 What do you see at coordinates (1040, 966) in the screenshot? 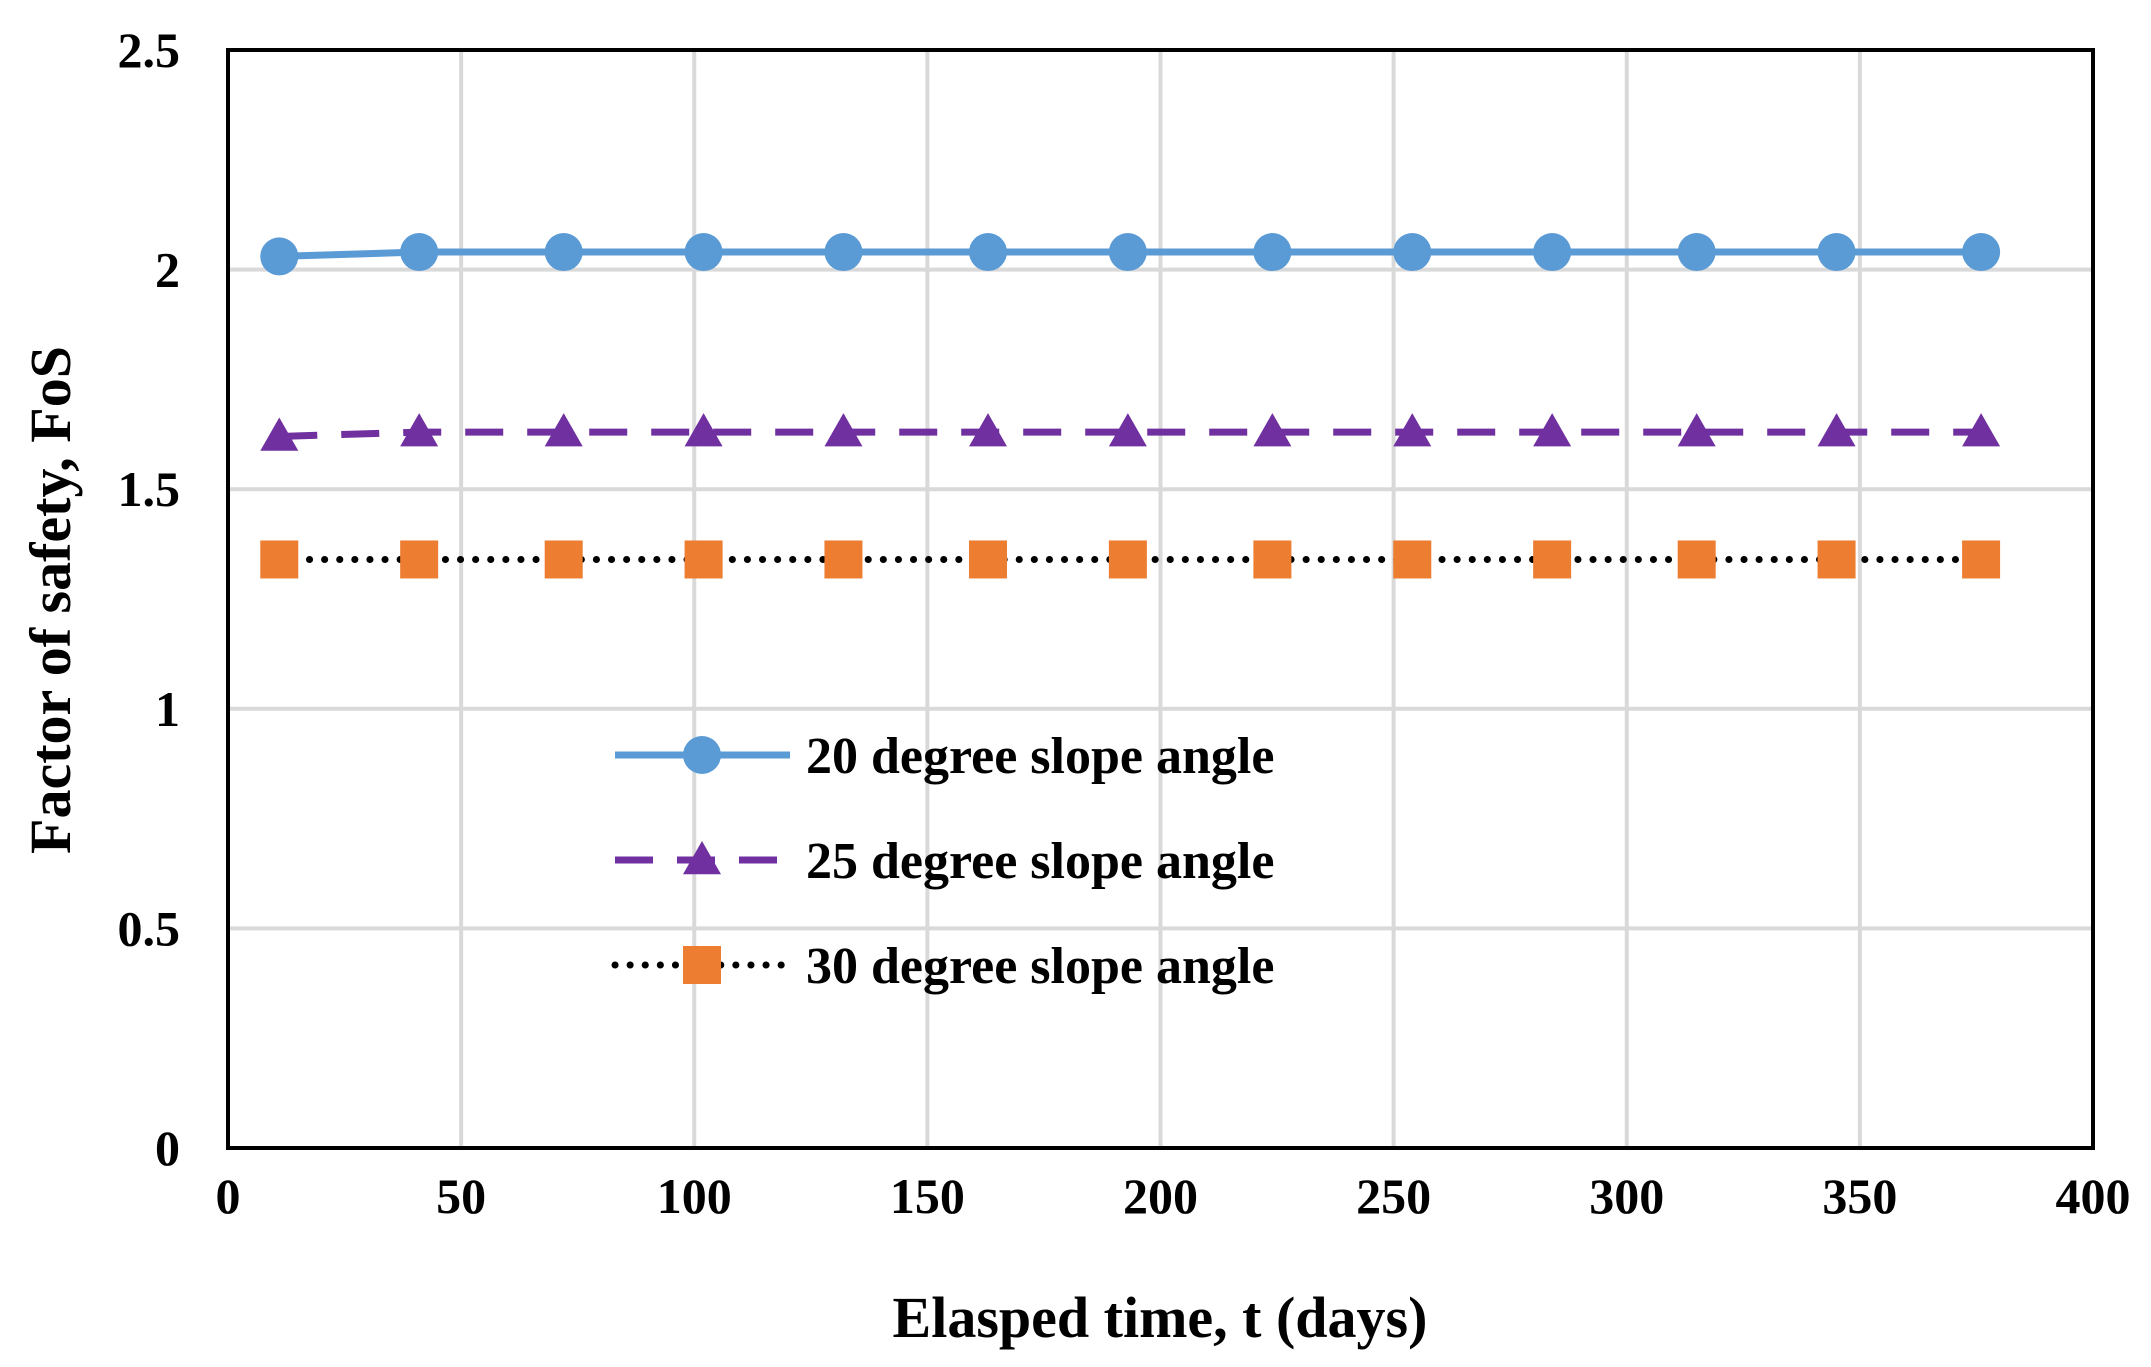
I see `legend-label: 30 degree slope angle` at bounding box center [1040, 966].